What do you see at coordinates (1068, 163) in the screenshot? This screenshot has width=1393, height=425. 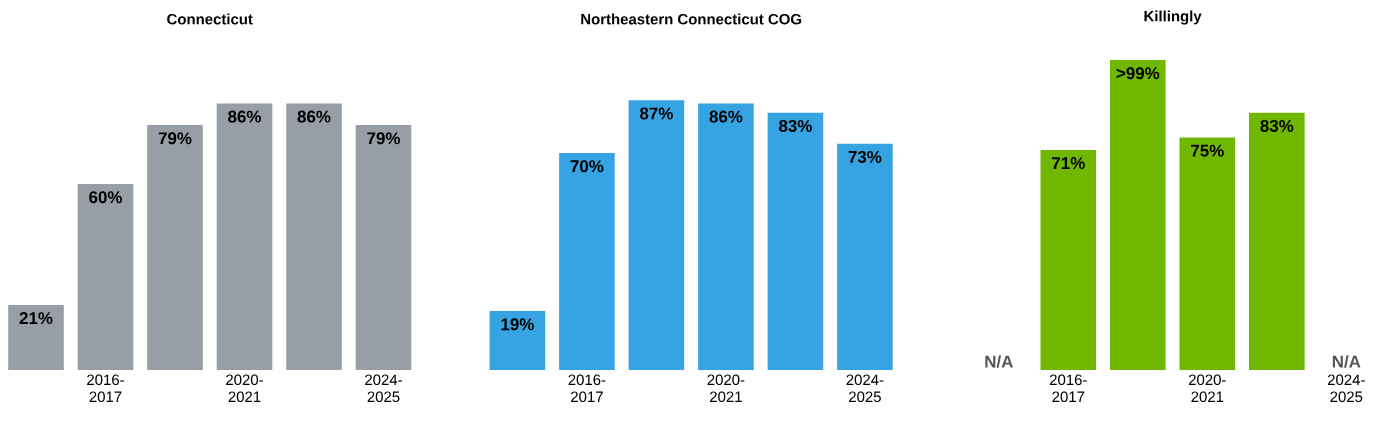 I see `data-label: 71%` at bounding box center [1068, 163].